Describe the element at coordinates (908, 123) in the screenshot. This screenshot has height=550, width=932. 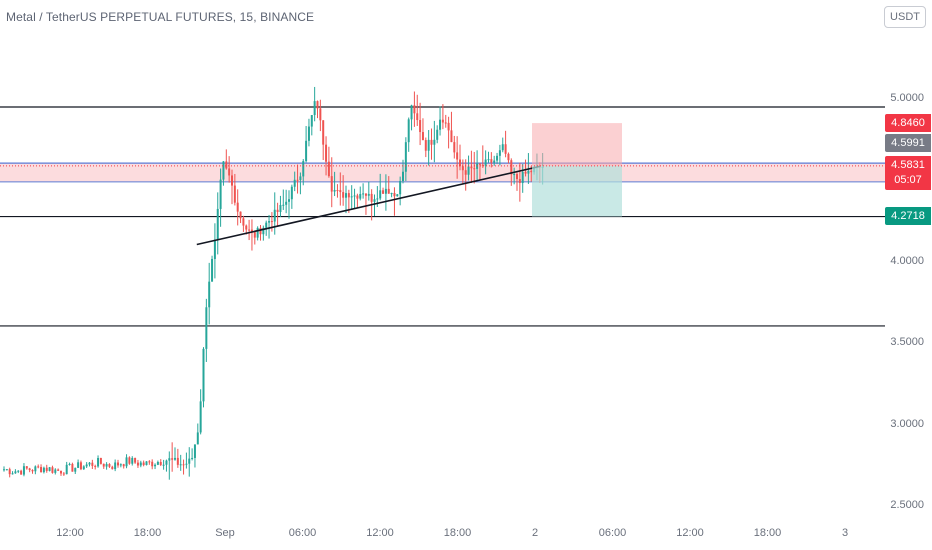
I see `price-tag-stop: 4.8460` at that location.